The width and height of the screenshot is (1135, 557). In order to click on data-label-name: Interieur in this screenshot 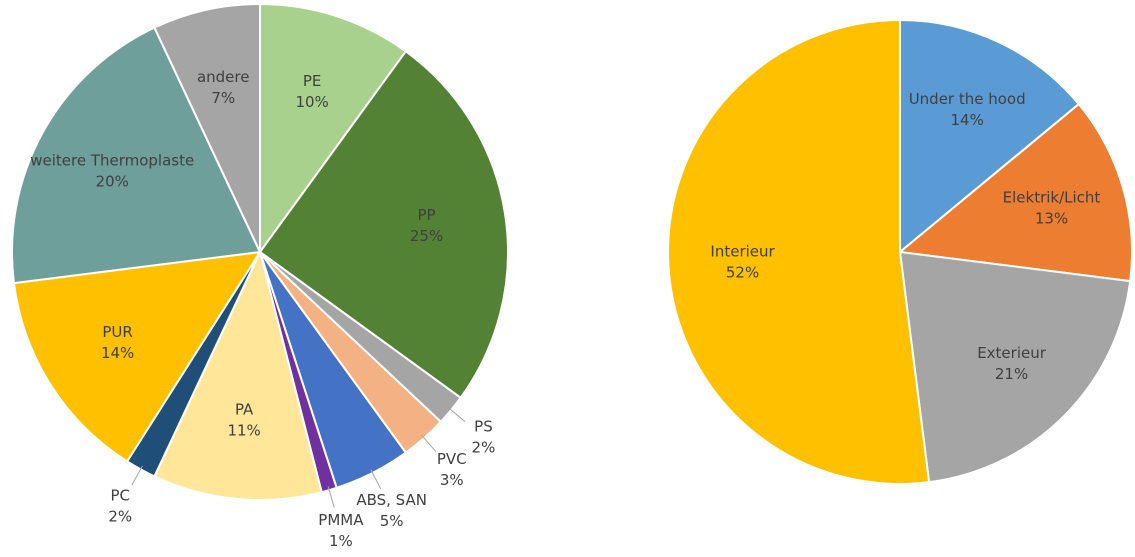, I will do `click(742, 251)`.